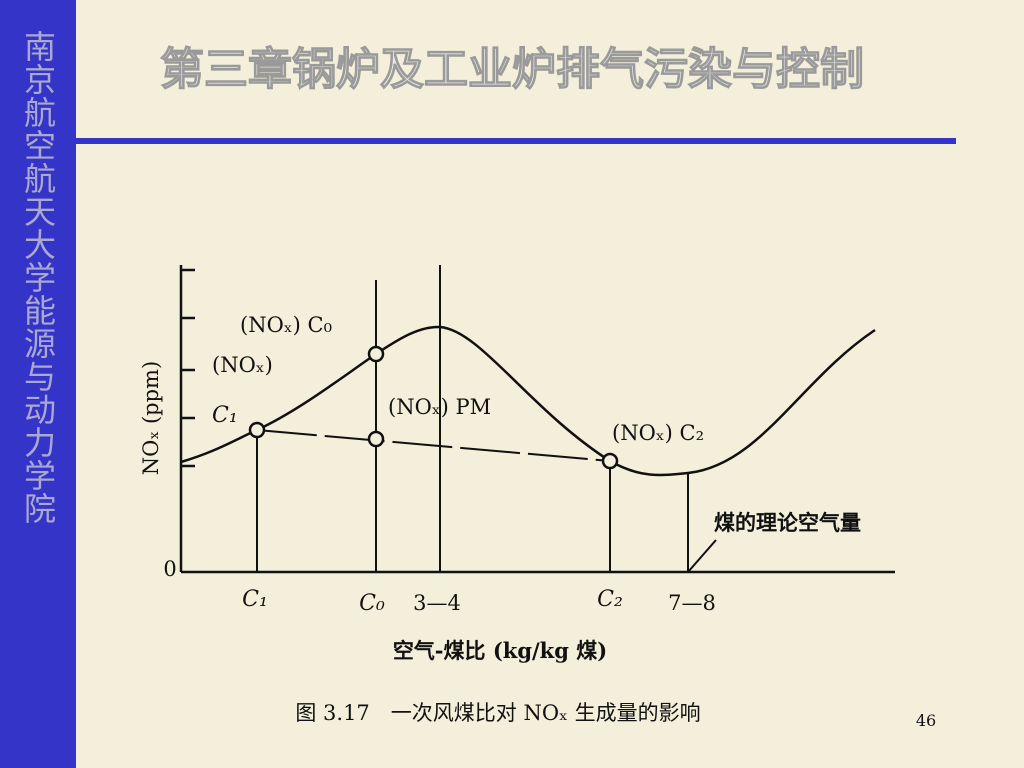 The image size is (1024, 768). I want to click on x-axis-label: 空气-煤比 (kg/kg 煤), so click(500, 650).